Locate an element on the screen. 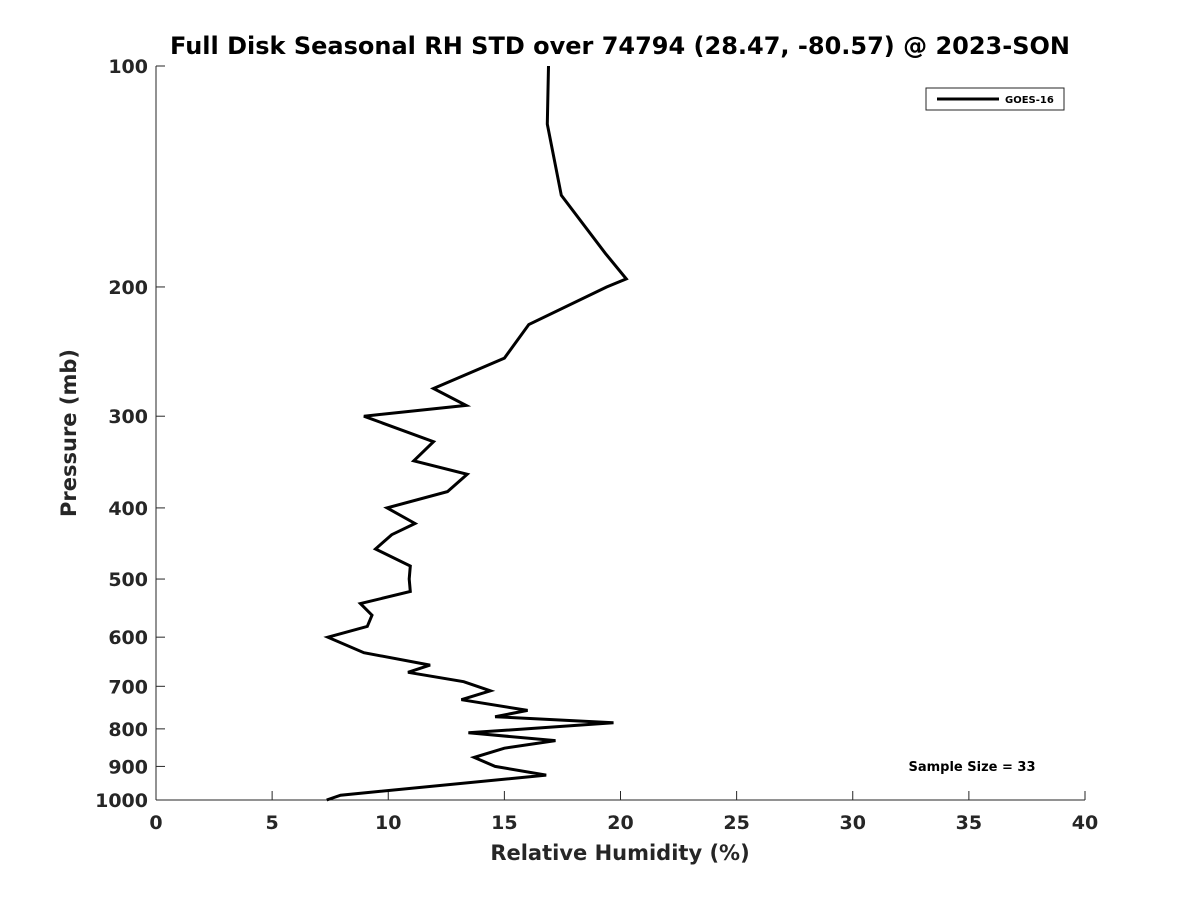 The width and height of the screenshot is (1200, 900). y-tick-label: 500 is located at coordinates (128, 580).